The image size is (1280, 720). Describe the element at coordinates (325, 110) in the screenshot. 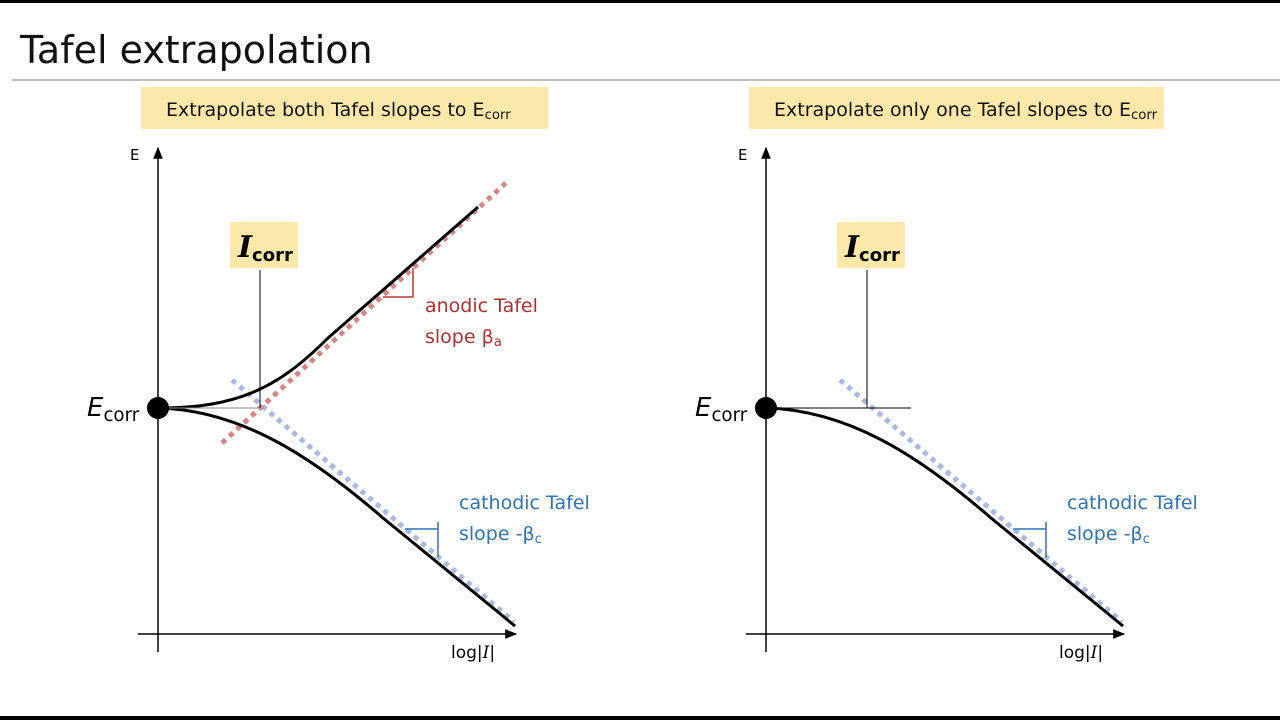

I see `banner-text-part: Extrapolate both Tafel slopes to E` at that location.